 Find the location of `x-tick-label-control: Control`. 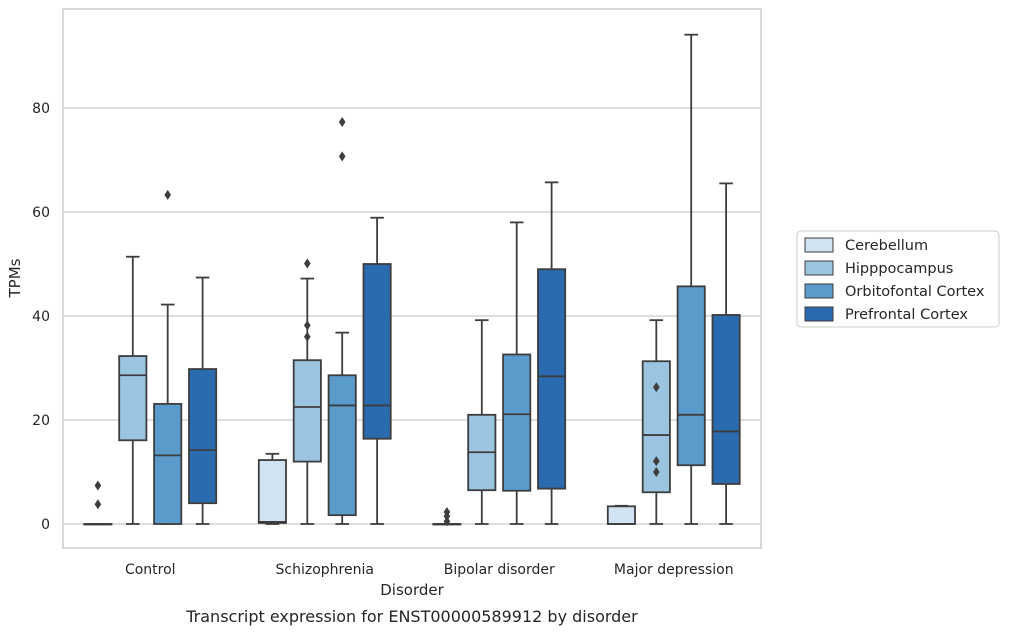

x-tick-label-control: Control is located at coordinates (150, 570).